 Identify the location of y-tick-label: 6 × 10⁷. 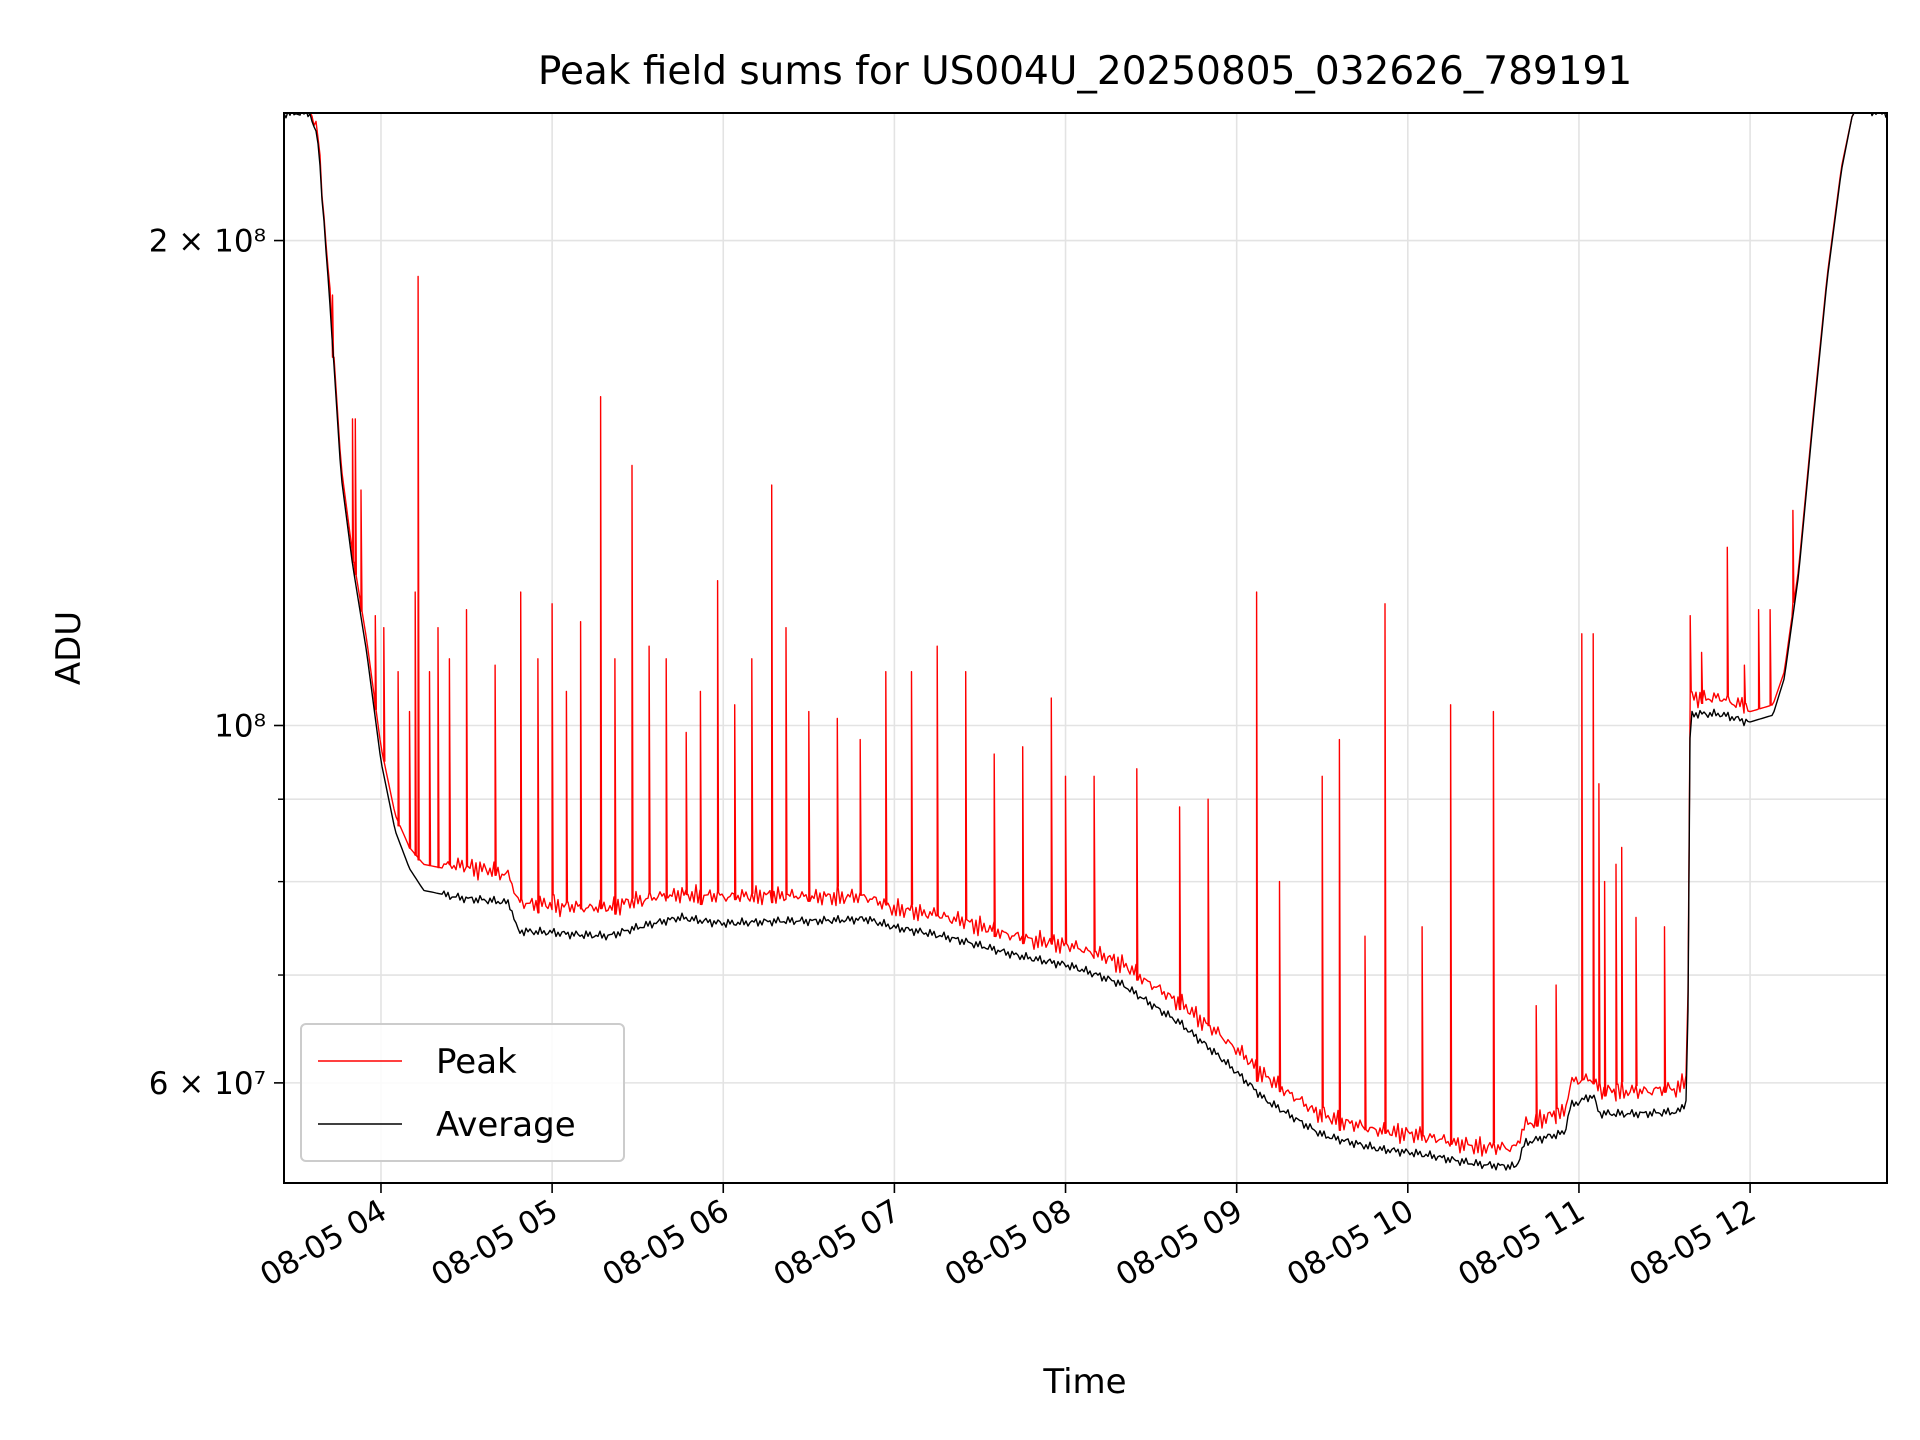
(207, 1084).